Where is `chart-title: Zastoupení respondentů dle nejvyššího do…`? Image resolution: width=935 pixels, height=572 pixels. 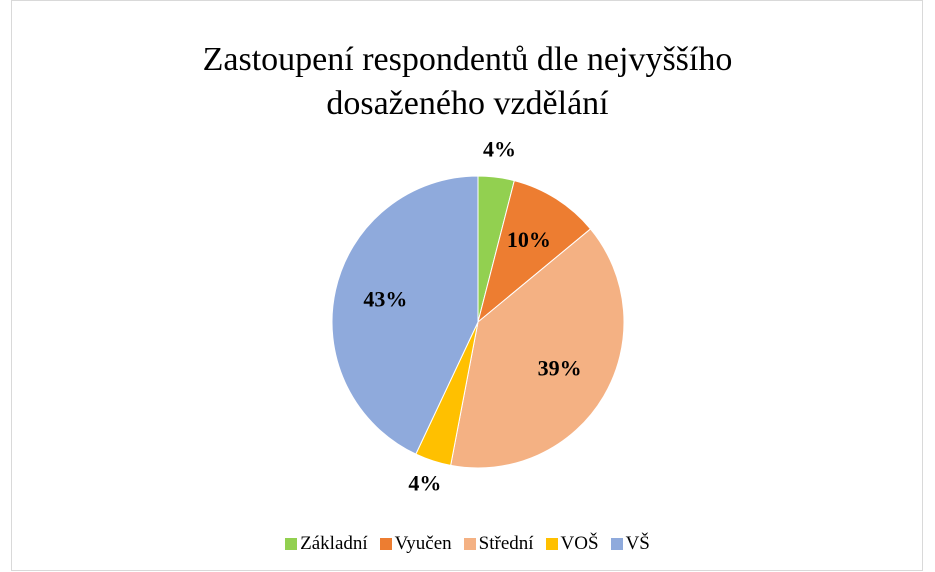 chart-title: Zastoupení respondentů dle nejvyššího do… is located at coordinates (467, 81).